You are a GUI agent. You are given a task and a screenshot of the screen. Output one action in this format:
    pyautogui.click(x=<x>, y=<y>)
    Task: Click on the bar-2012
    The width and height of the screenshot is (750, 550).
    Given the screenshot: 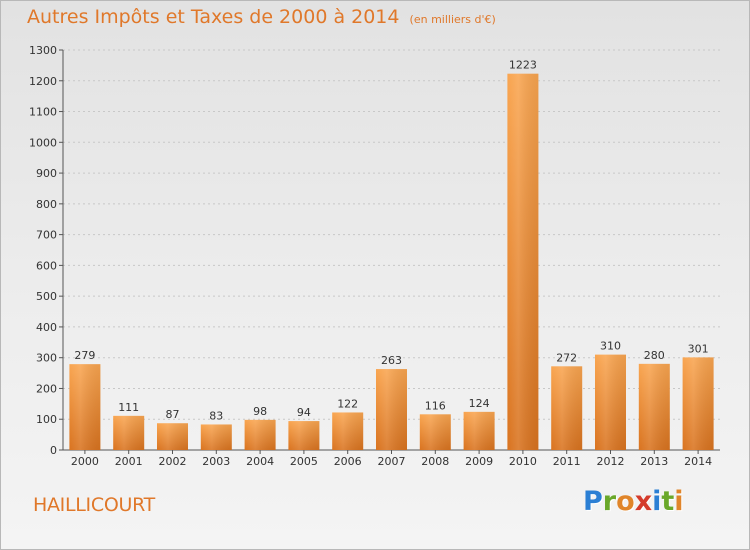 What is the action you would take?
    pyautogui.click(x=610, y=402)
    